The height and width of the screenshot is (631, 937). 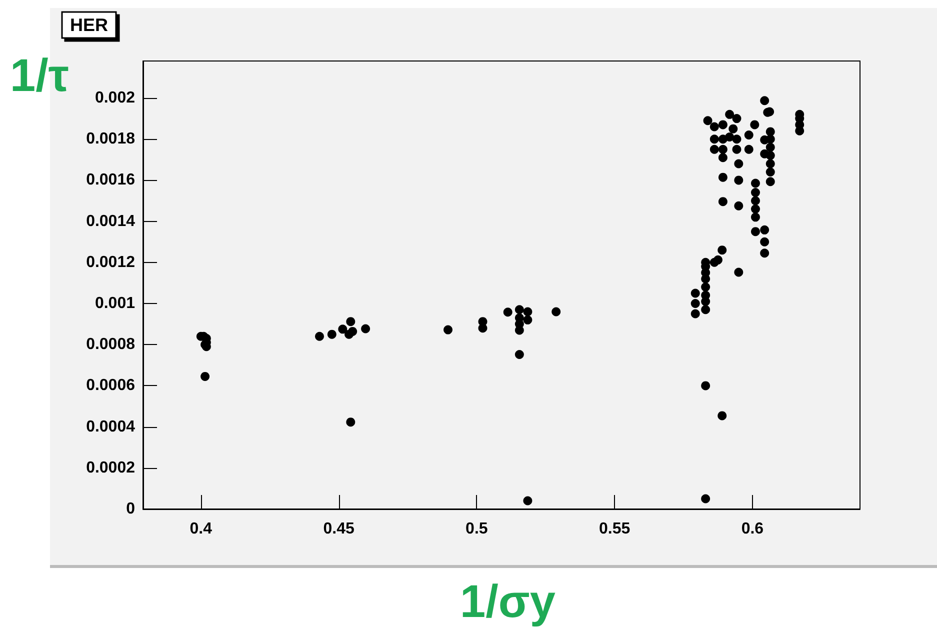 What do you see at coordinates (111, 262) in the screenshot?
I see `y-tick-label: 0.0012` at bounding box center [111, 262].